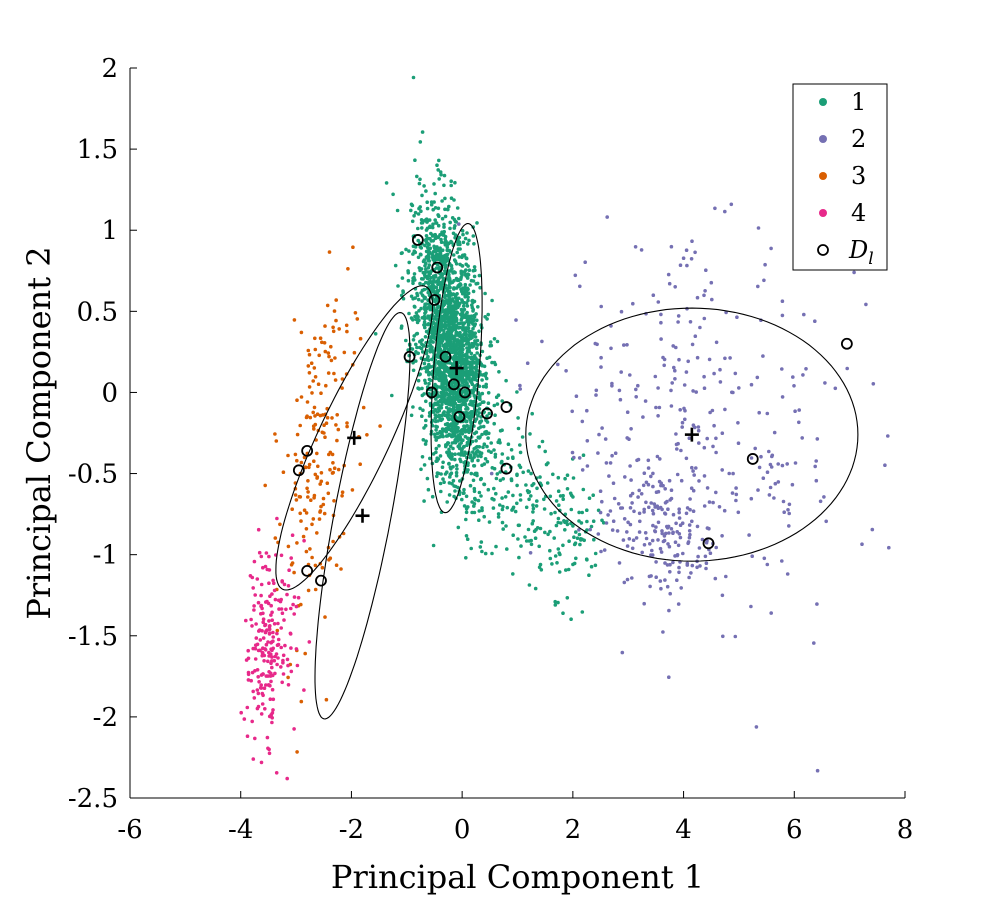  What do you see at coordinates (538, 511) in the screenshot?
I see `series-1-tail-points` at bounding box center [538, 511].